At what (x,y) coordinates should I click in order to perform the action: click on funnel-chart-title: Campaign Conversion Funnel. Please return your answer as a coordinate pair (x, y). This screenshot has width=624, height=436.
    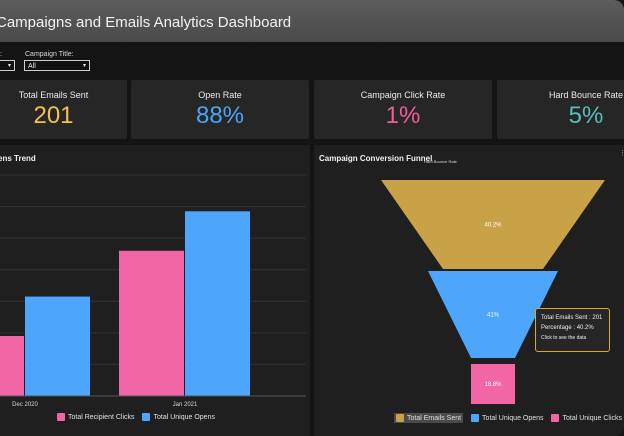
    Looking at the image, I should click on (376, 158).